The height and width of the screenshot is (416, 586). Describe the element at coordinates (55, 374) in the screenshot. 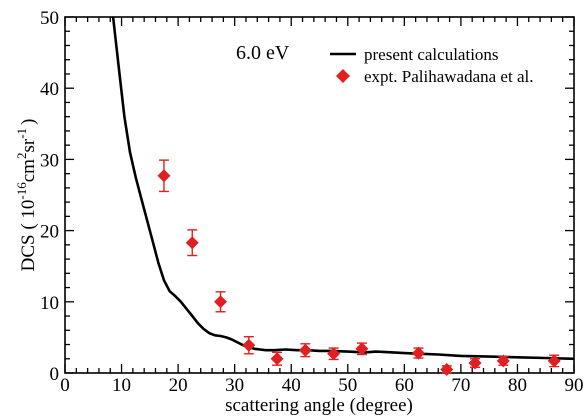

I see `y-tick-label: 0` at that location.